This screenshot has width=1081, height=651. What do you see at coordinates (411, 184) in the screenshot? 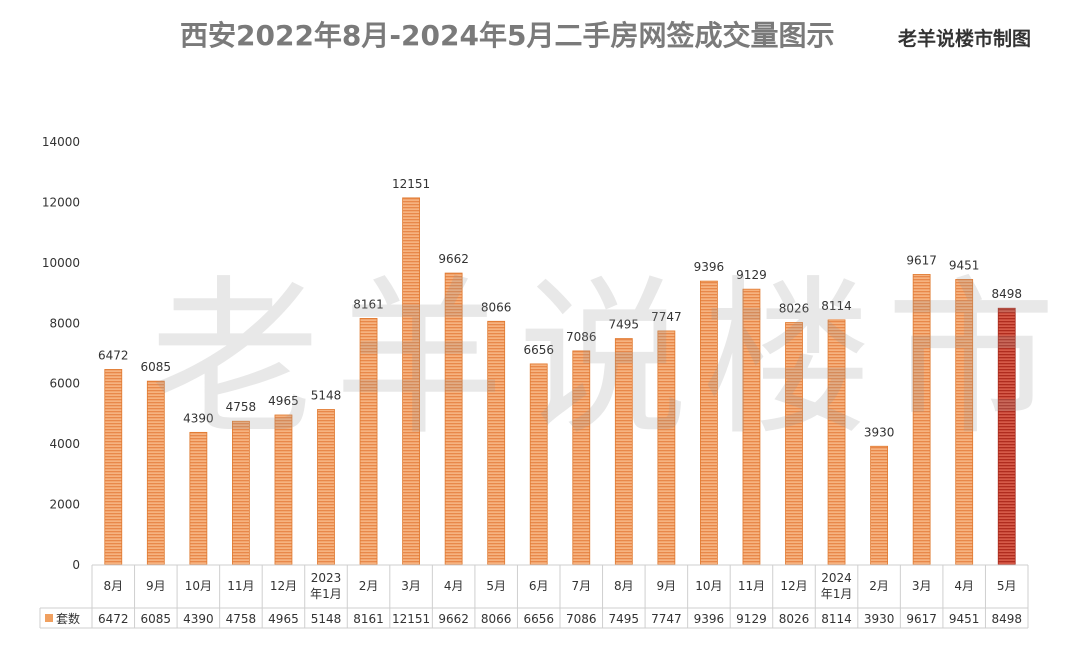
I see `data-label: 12151` at bounding box center [411, 184].